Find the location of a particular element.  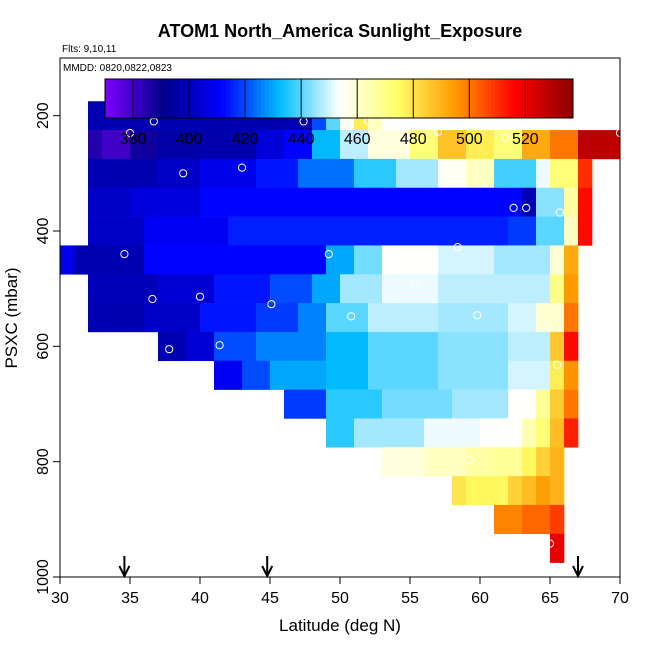

x-axis: 30 35 40 45 50 55 60 65 70 is located at coordinates (340, 591).